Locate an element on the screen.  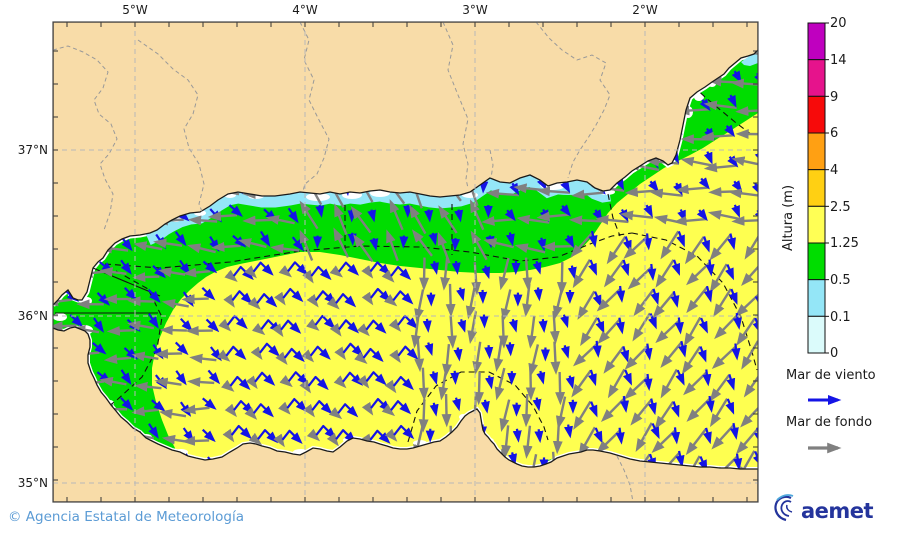
admin-boundary is located at coordinates (625, 478).